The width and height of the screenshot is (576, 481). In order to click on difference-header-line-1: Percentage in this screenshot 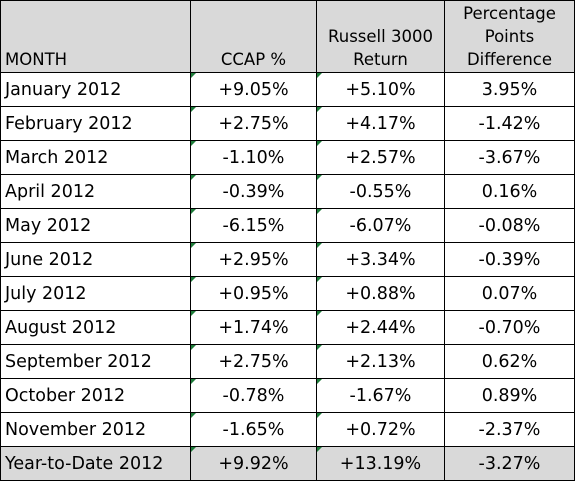, I will do `click(509, 13)`.